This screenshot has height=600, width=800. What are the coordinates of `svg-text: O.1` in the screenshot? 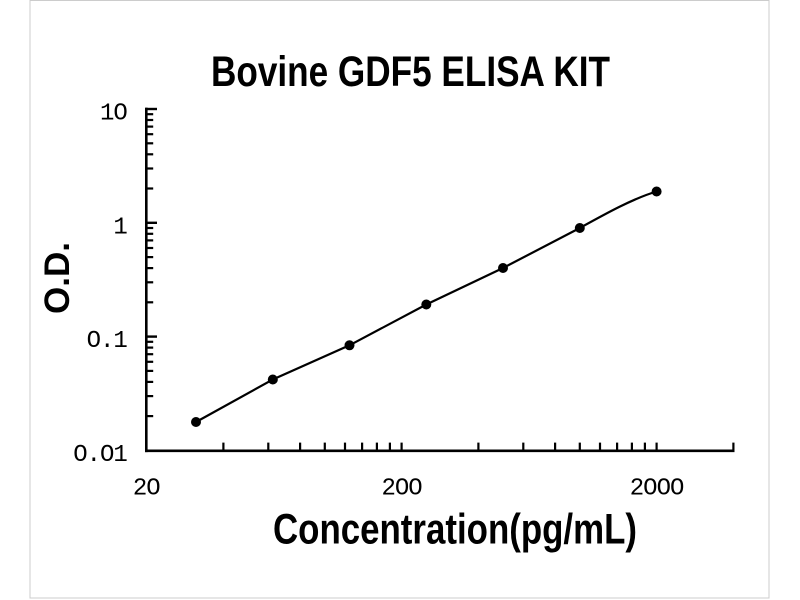 It's located at (107, 341).